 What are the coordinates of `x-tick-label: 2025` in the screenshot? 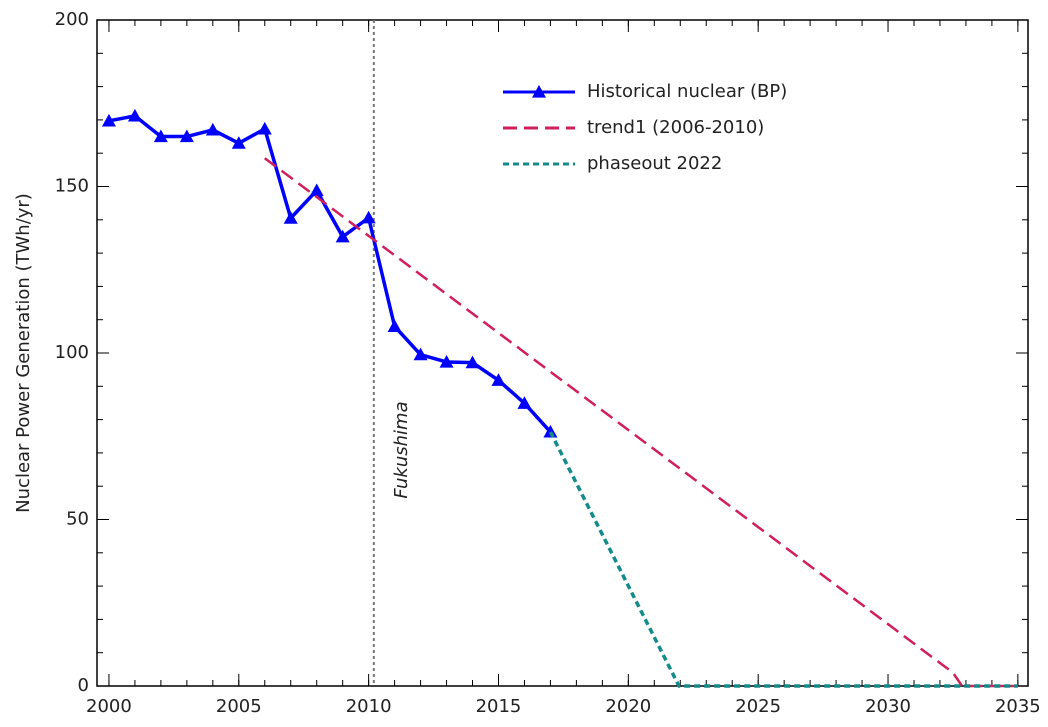 It's located at (758, 706).